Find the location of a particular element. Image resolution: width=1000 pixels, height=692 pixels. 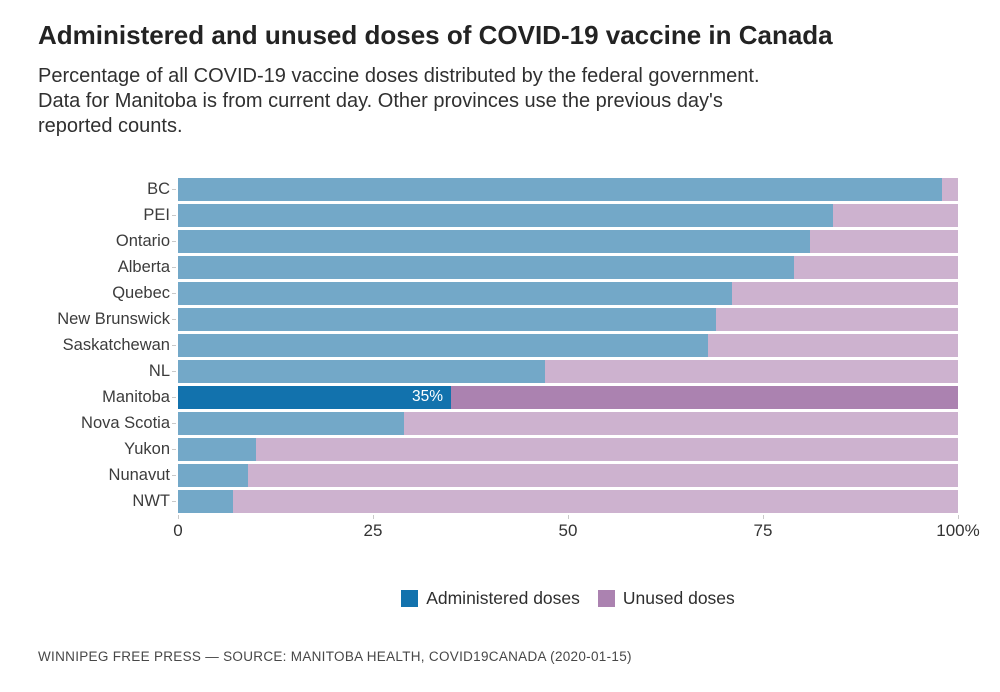

x-axis-tick-label: 0 is located at coordinates (178, 531).